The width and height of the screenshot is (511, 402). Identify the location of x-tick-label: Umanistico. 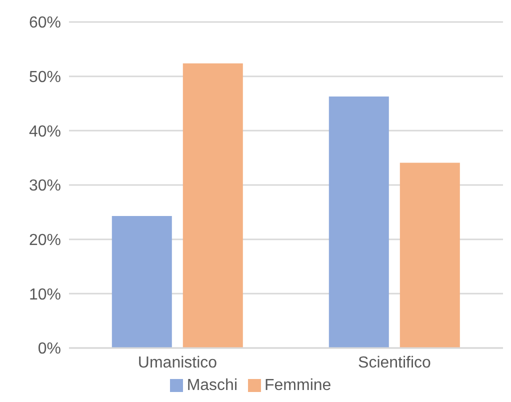
(178, 363).